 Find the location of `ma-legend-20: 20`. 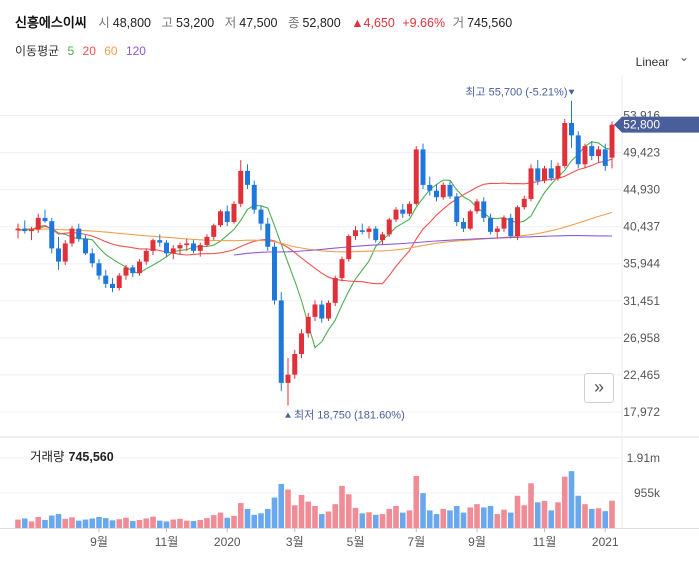

ma-legend-20: 20 is located at coordinates (89, 51).